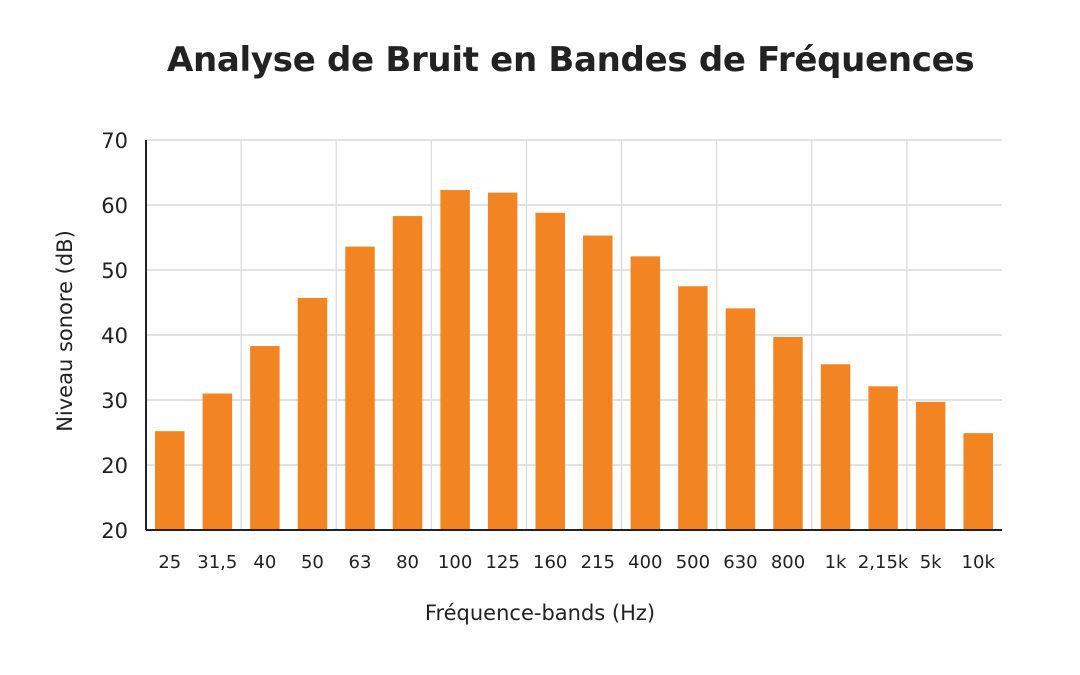 This screenshot has height=675, width=1080. I want to click on y-tick-label: 70, so click(114, 141).